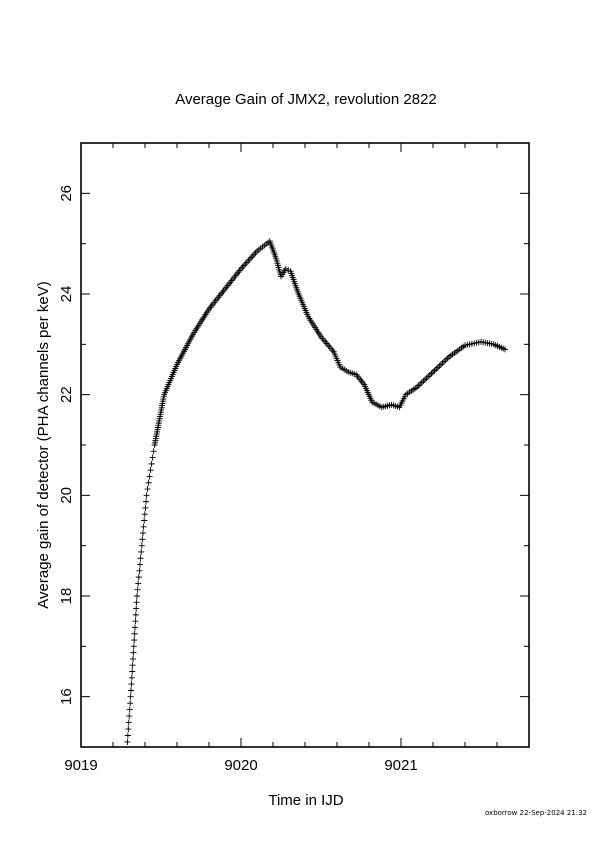 This screenshot has height=842, width=595. I want to click on y-tick-label: 22, so click(66, 394).